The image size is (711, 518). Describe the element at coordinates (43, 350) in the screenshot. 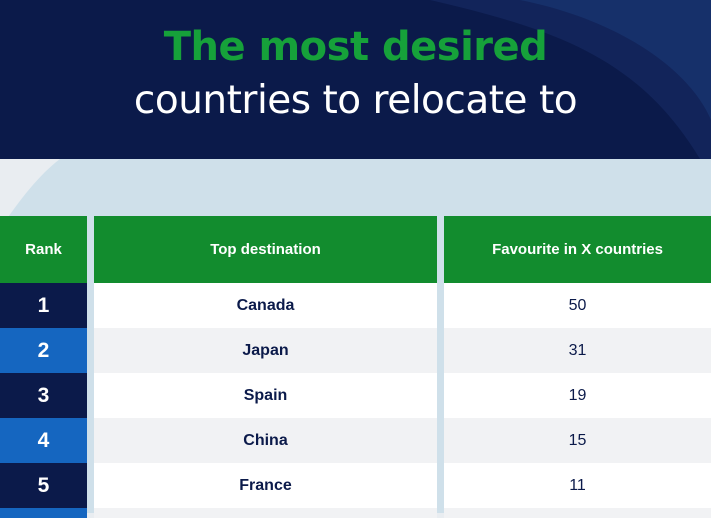

I see `rank-cell: 2` at that location.